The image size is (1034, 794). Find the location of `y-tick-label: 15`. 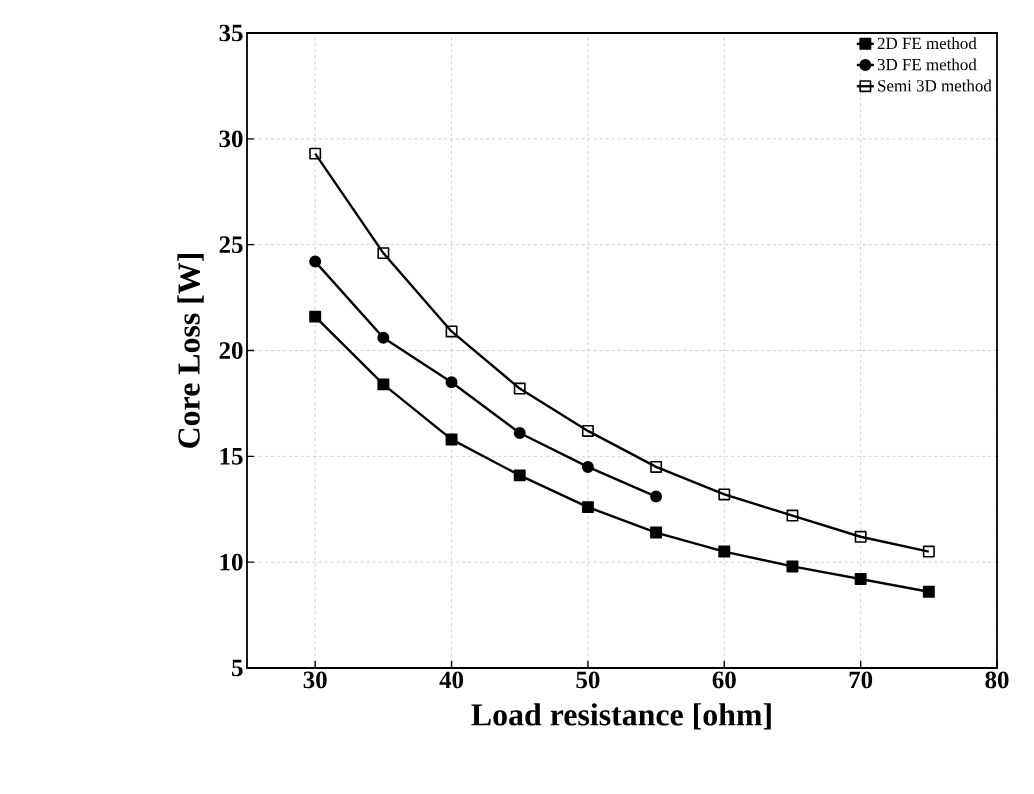

y-tick-label: 15 is located at coordinates (231, 456).